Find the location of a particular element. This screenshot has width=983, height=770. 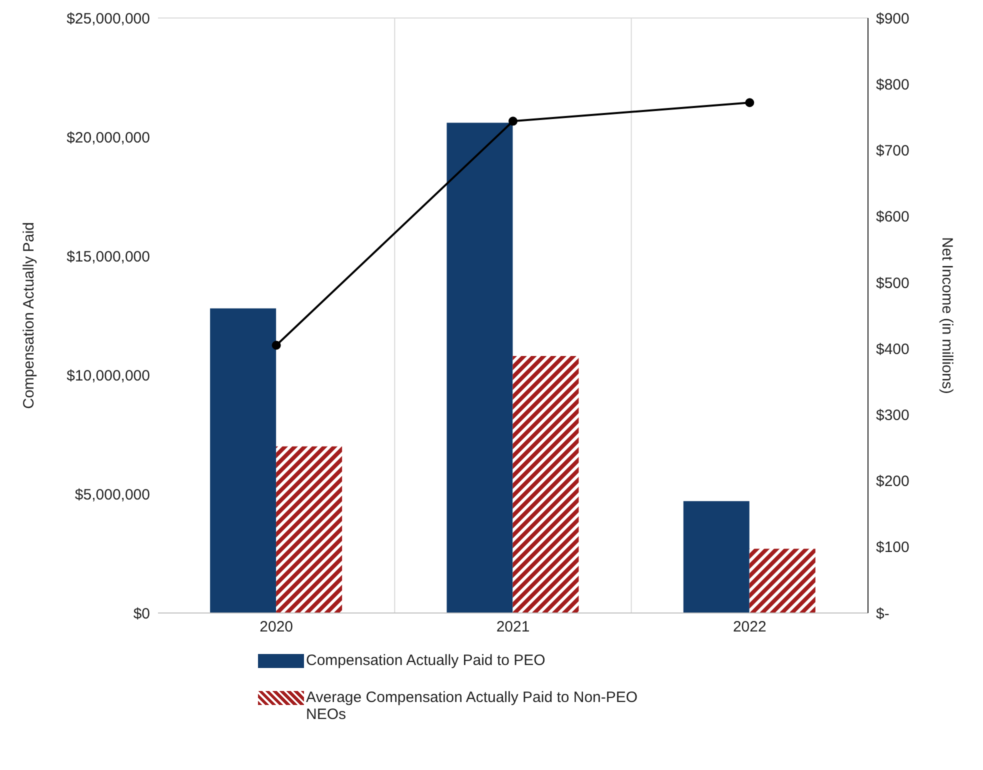

y2-tick-label: $800 is located at coordinates (893, 85).